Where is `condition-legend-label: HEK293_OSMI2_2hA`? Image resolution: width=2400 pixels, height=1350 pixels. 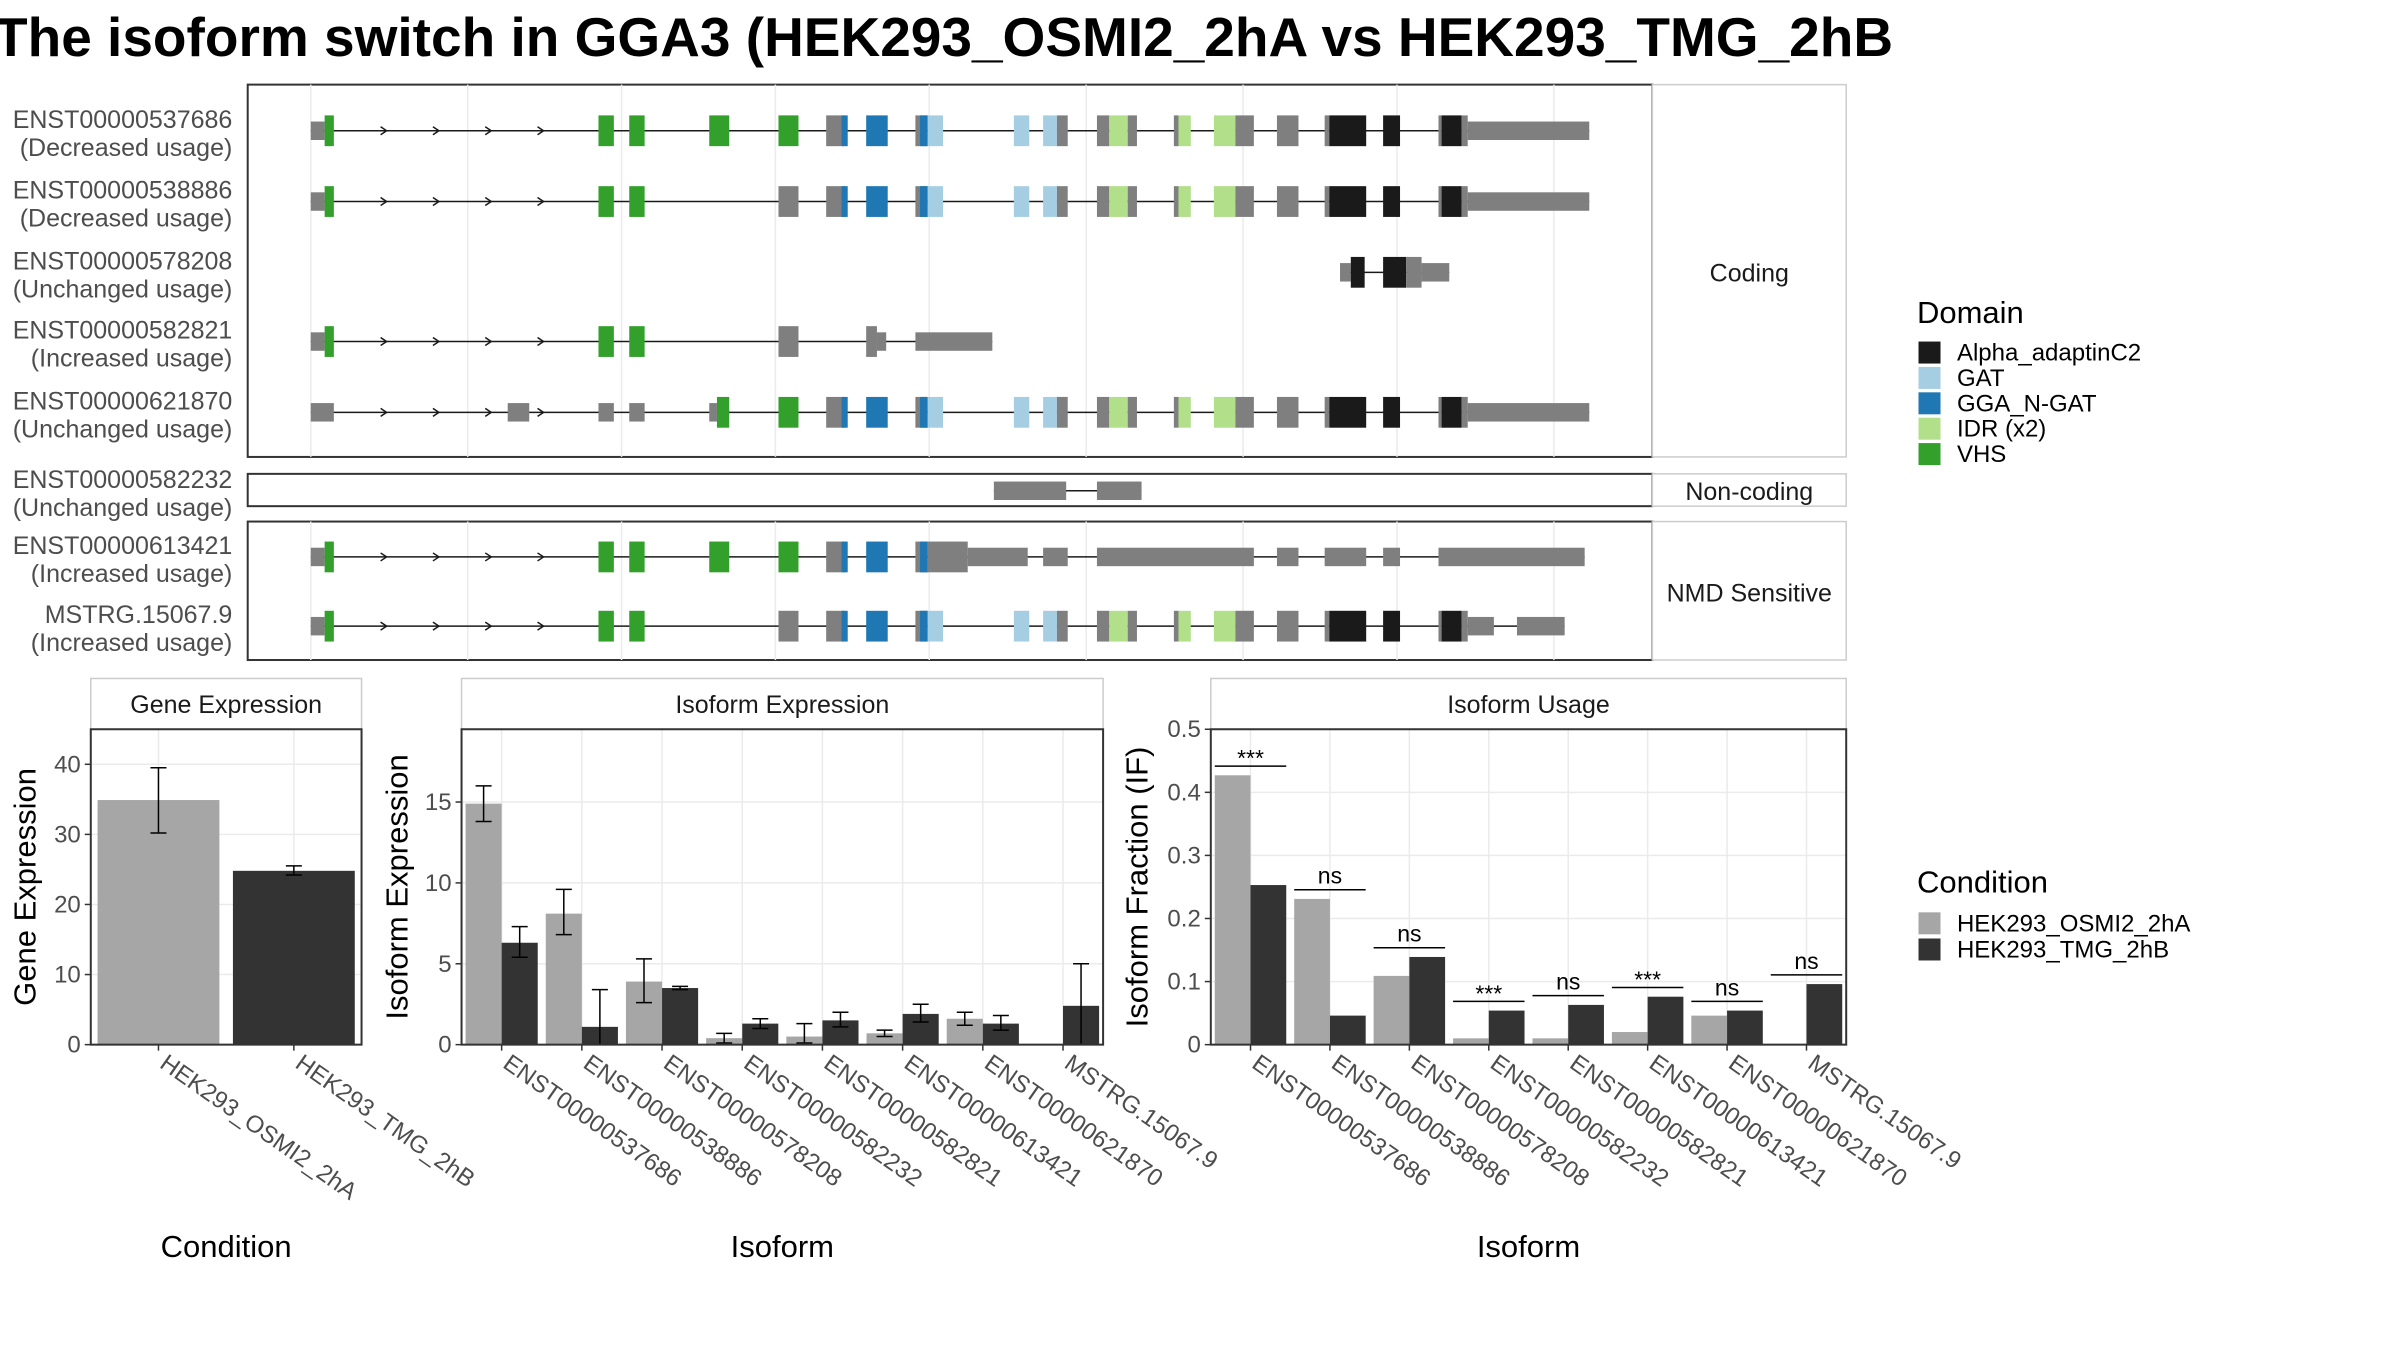
condition-legend-label: HEK293_OSMI2_2hA is located at coordinates (2073, 923).